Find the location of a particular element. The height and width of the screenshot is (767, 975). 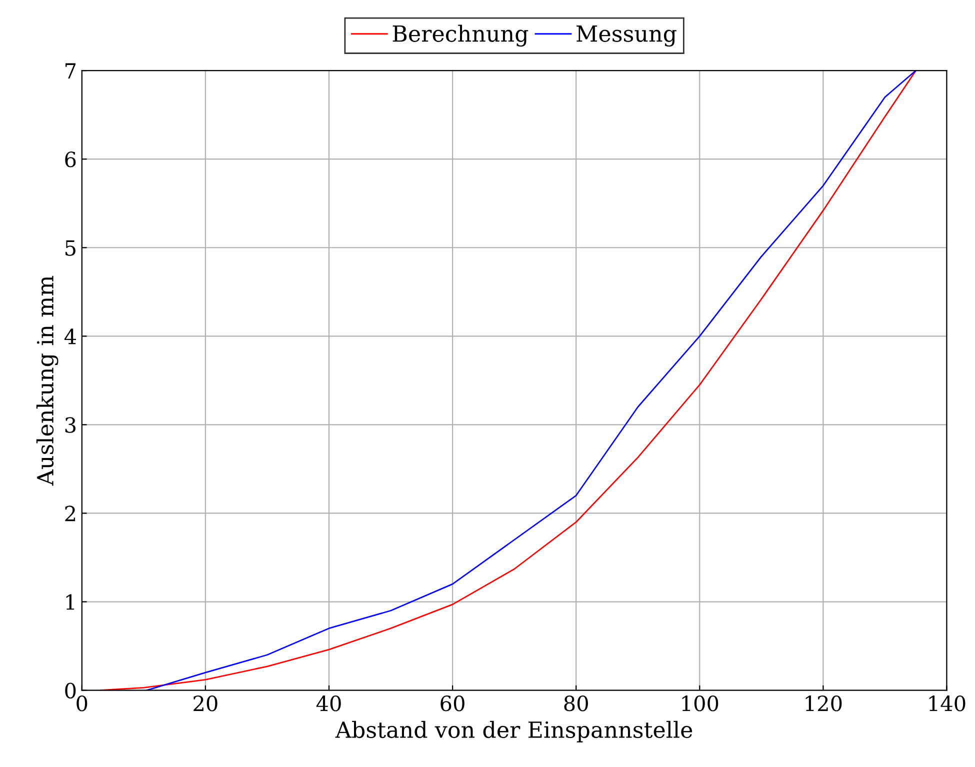

y-tick-label: 6 is located at coordinates (70, 160).